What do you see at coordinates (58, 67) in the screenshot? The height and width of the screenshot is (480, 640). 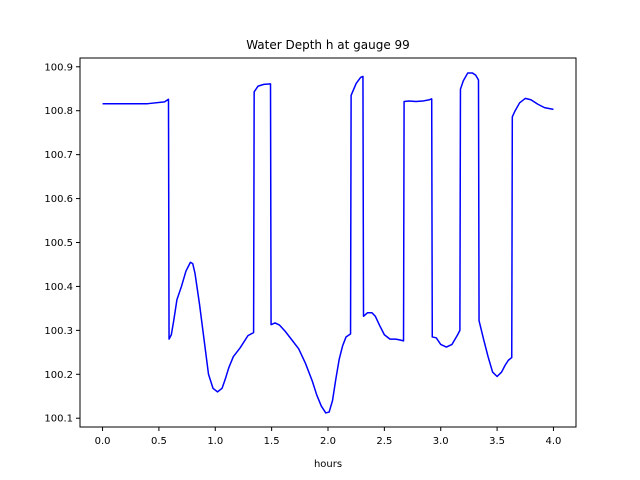 I see `y-tick-label: 100.9` at bounding box center [58, 67].